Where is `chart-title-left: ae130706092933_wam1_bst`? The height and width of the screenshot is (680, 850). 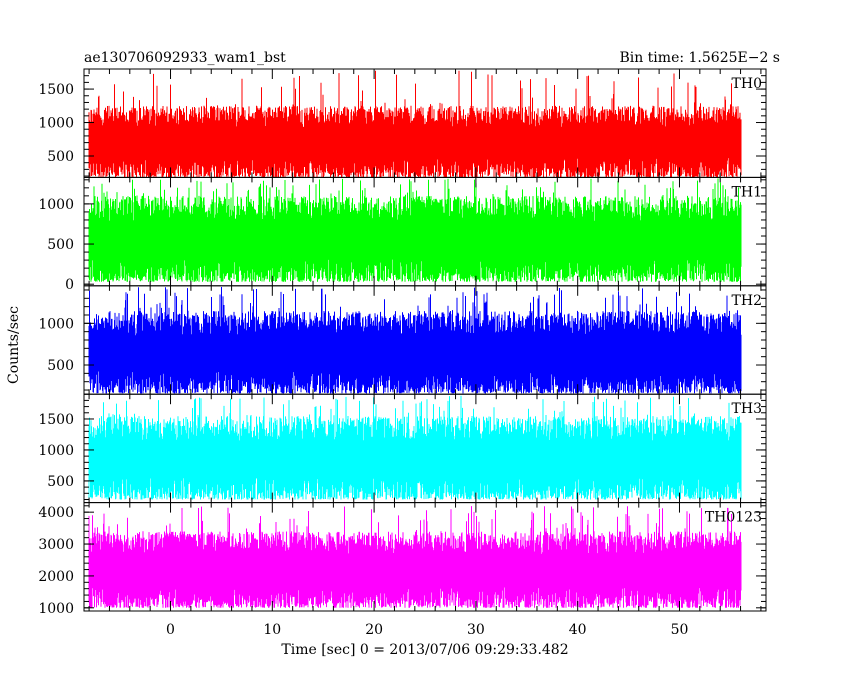
chart-title-left: ae130706092933_wam1_bst is located at coordinates (185, 58).